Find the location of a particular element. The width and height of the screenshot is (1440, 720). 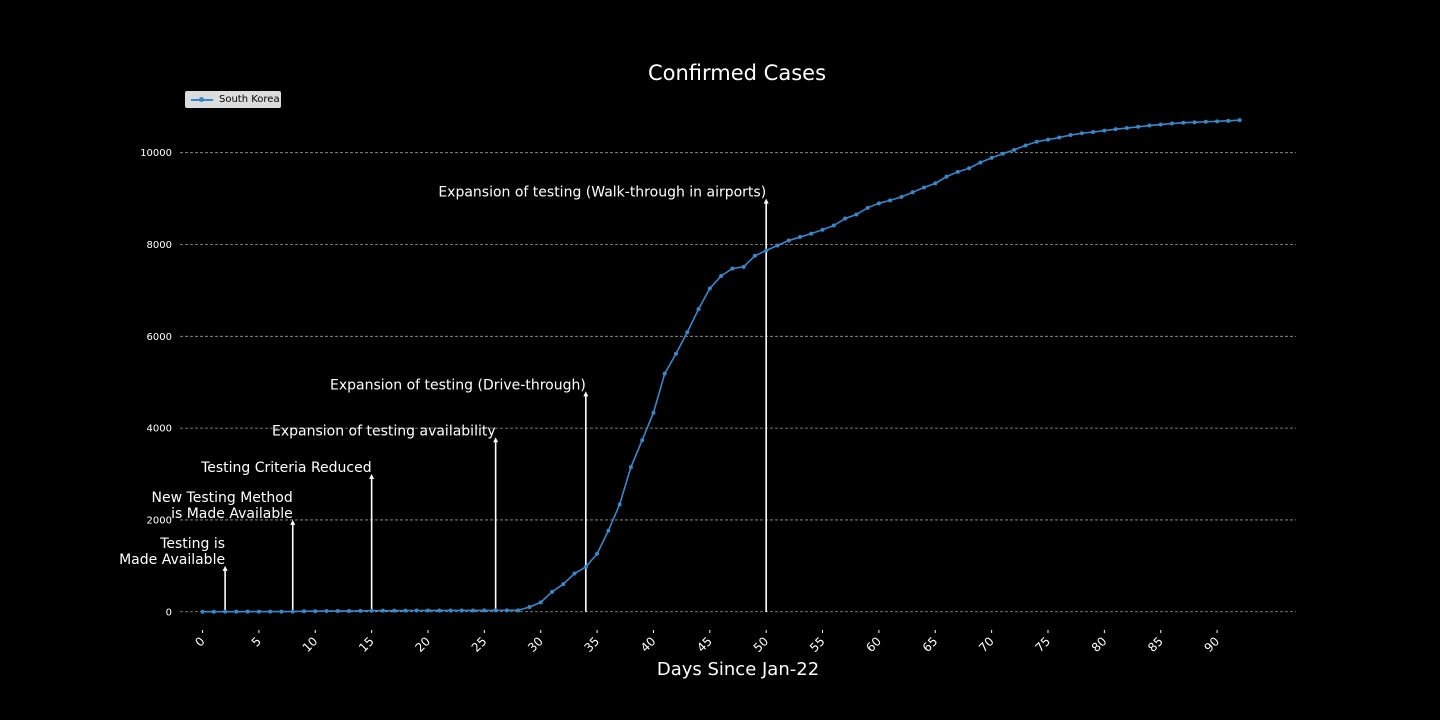

y-tick-label-8000: 8000 is located at coordinates (159, 245).